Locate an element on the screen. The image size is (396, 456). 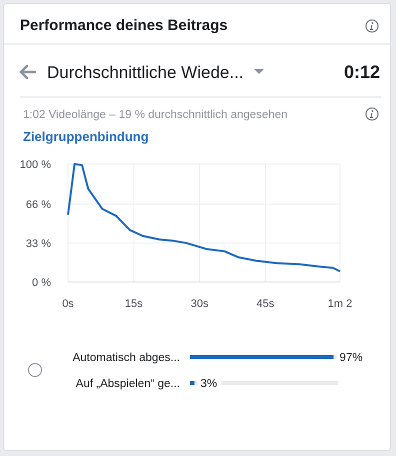
data-label: 3% is located at coordinates (209, 384).